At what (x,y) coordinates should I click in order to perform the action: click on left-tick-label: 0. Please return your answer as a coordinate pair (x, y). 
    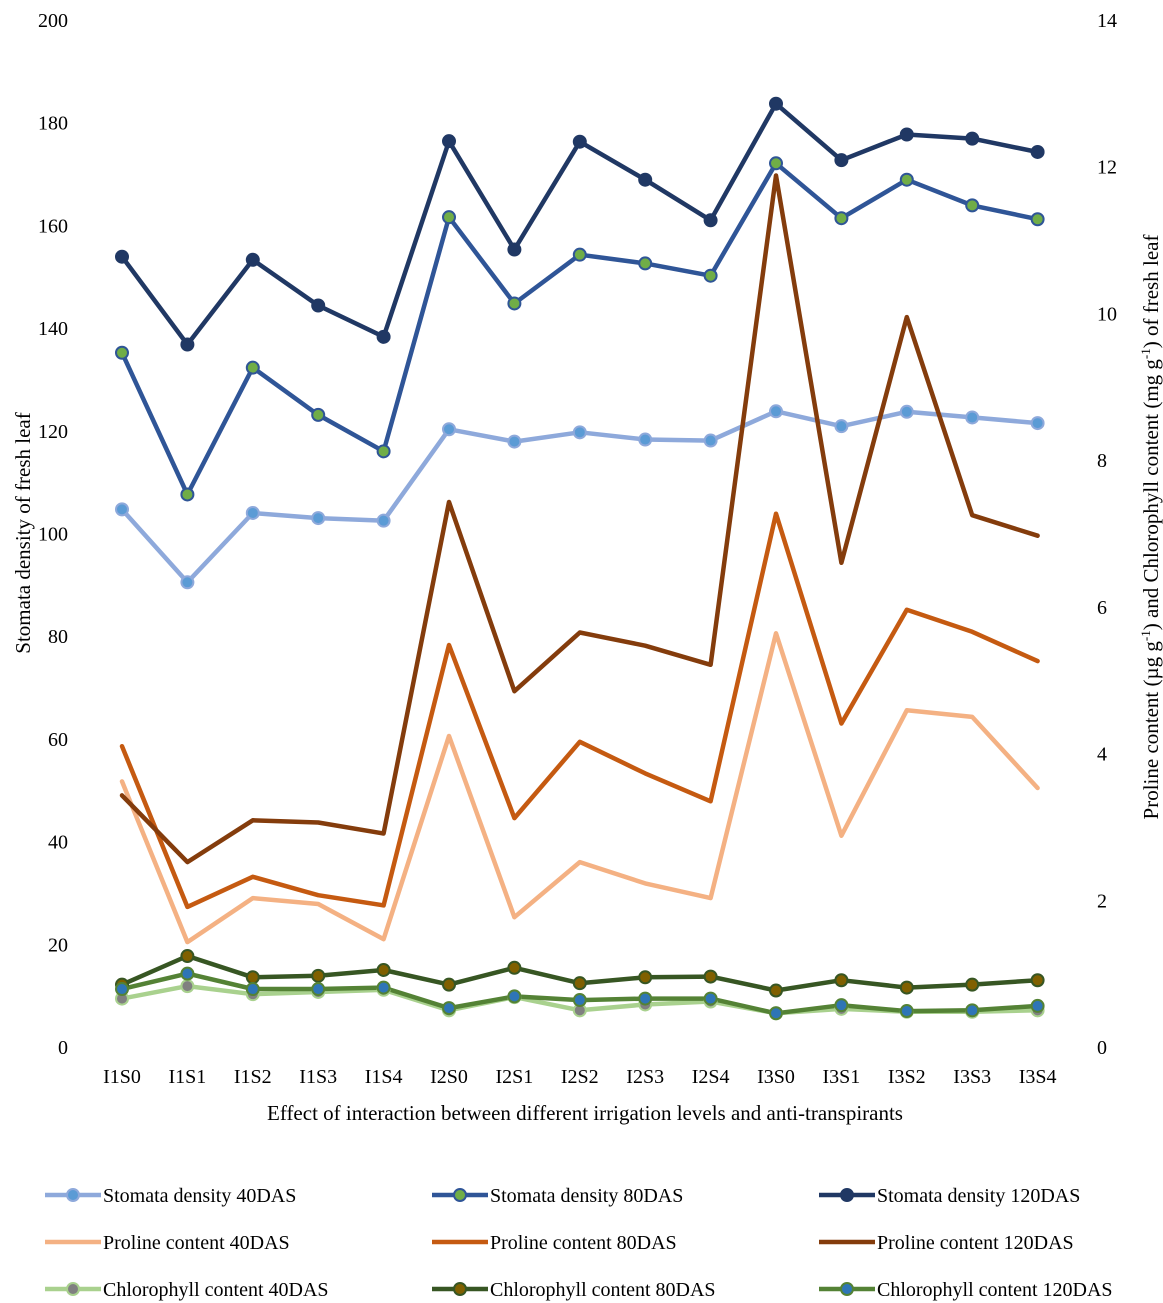
    Looking at the image, I should click on (63, 1048).